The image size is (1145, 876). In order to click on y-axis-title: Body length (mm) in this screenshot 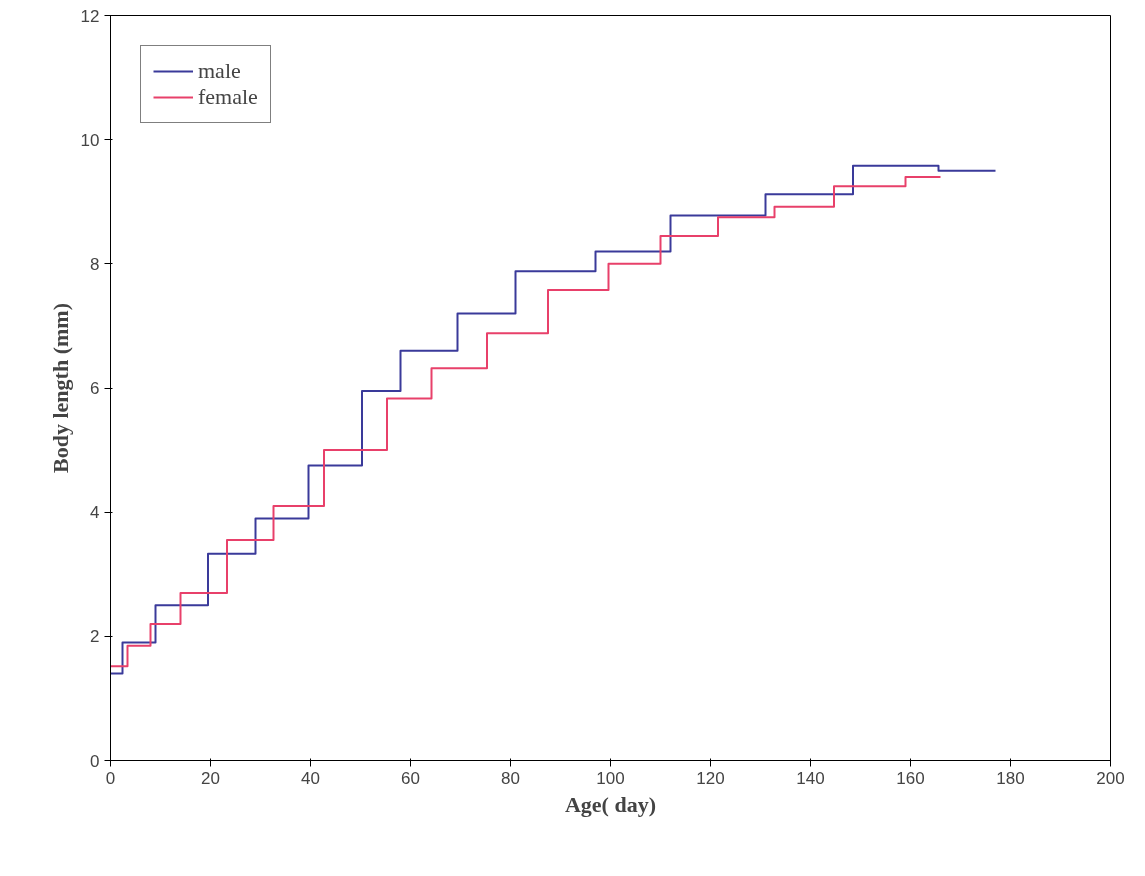, I will do `click(60, 388)`.